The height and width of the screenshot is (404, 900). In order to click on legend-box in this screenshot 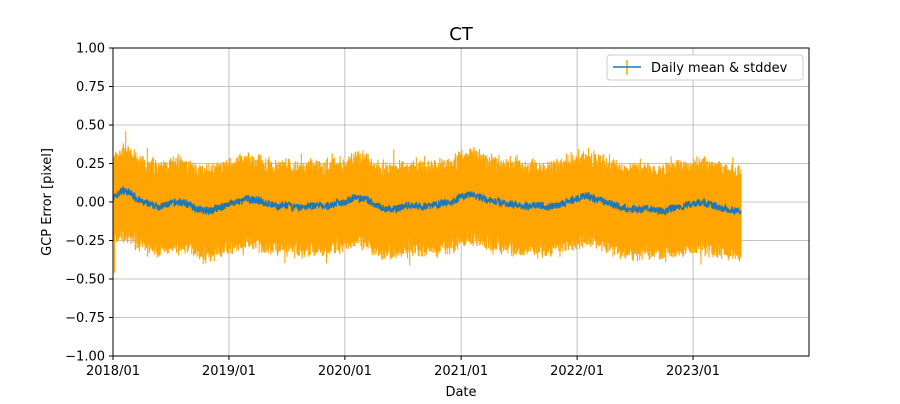, I will do `click(705, 67)`.